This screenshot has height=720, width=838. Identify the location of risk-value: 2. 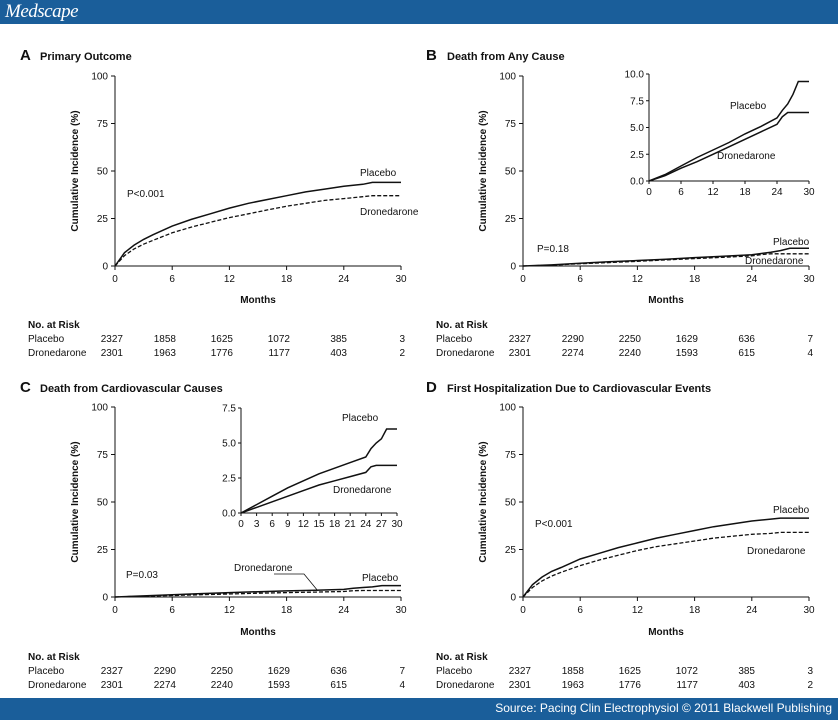
(402, 353).